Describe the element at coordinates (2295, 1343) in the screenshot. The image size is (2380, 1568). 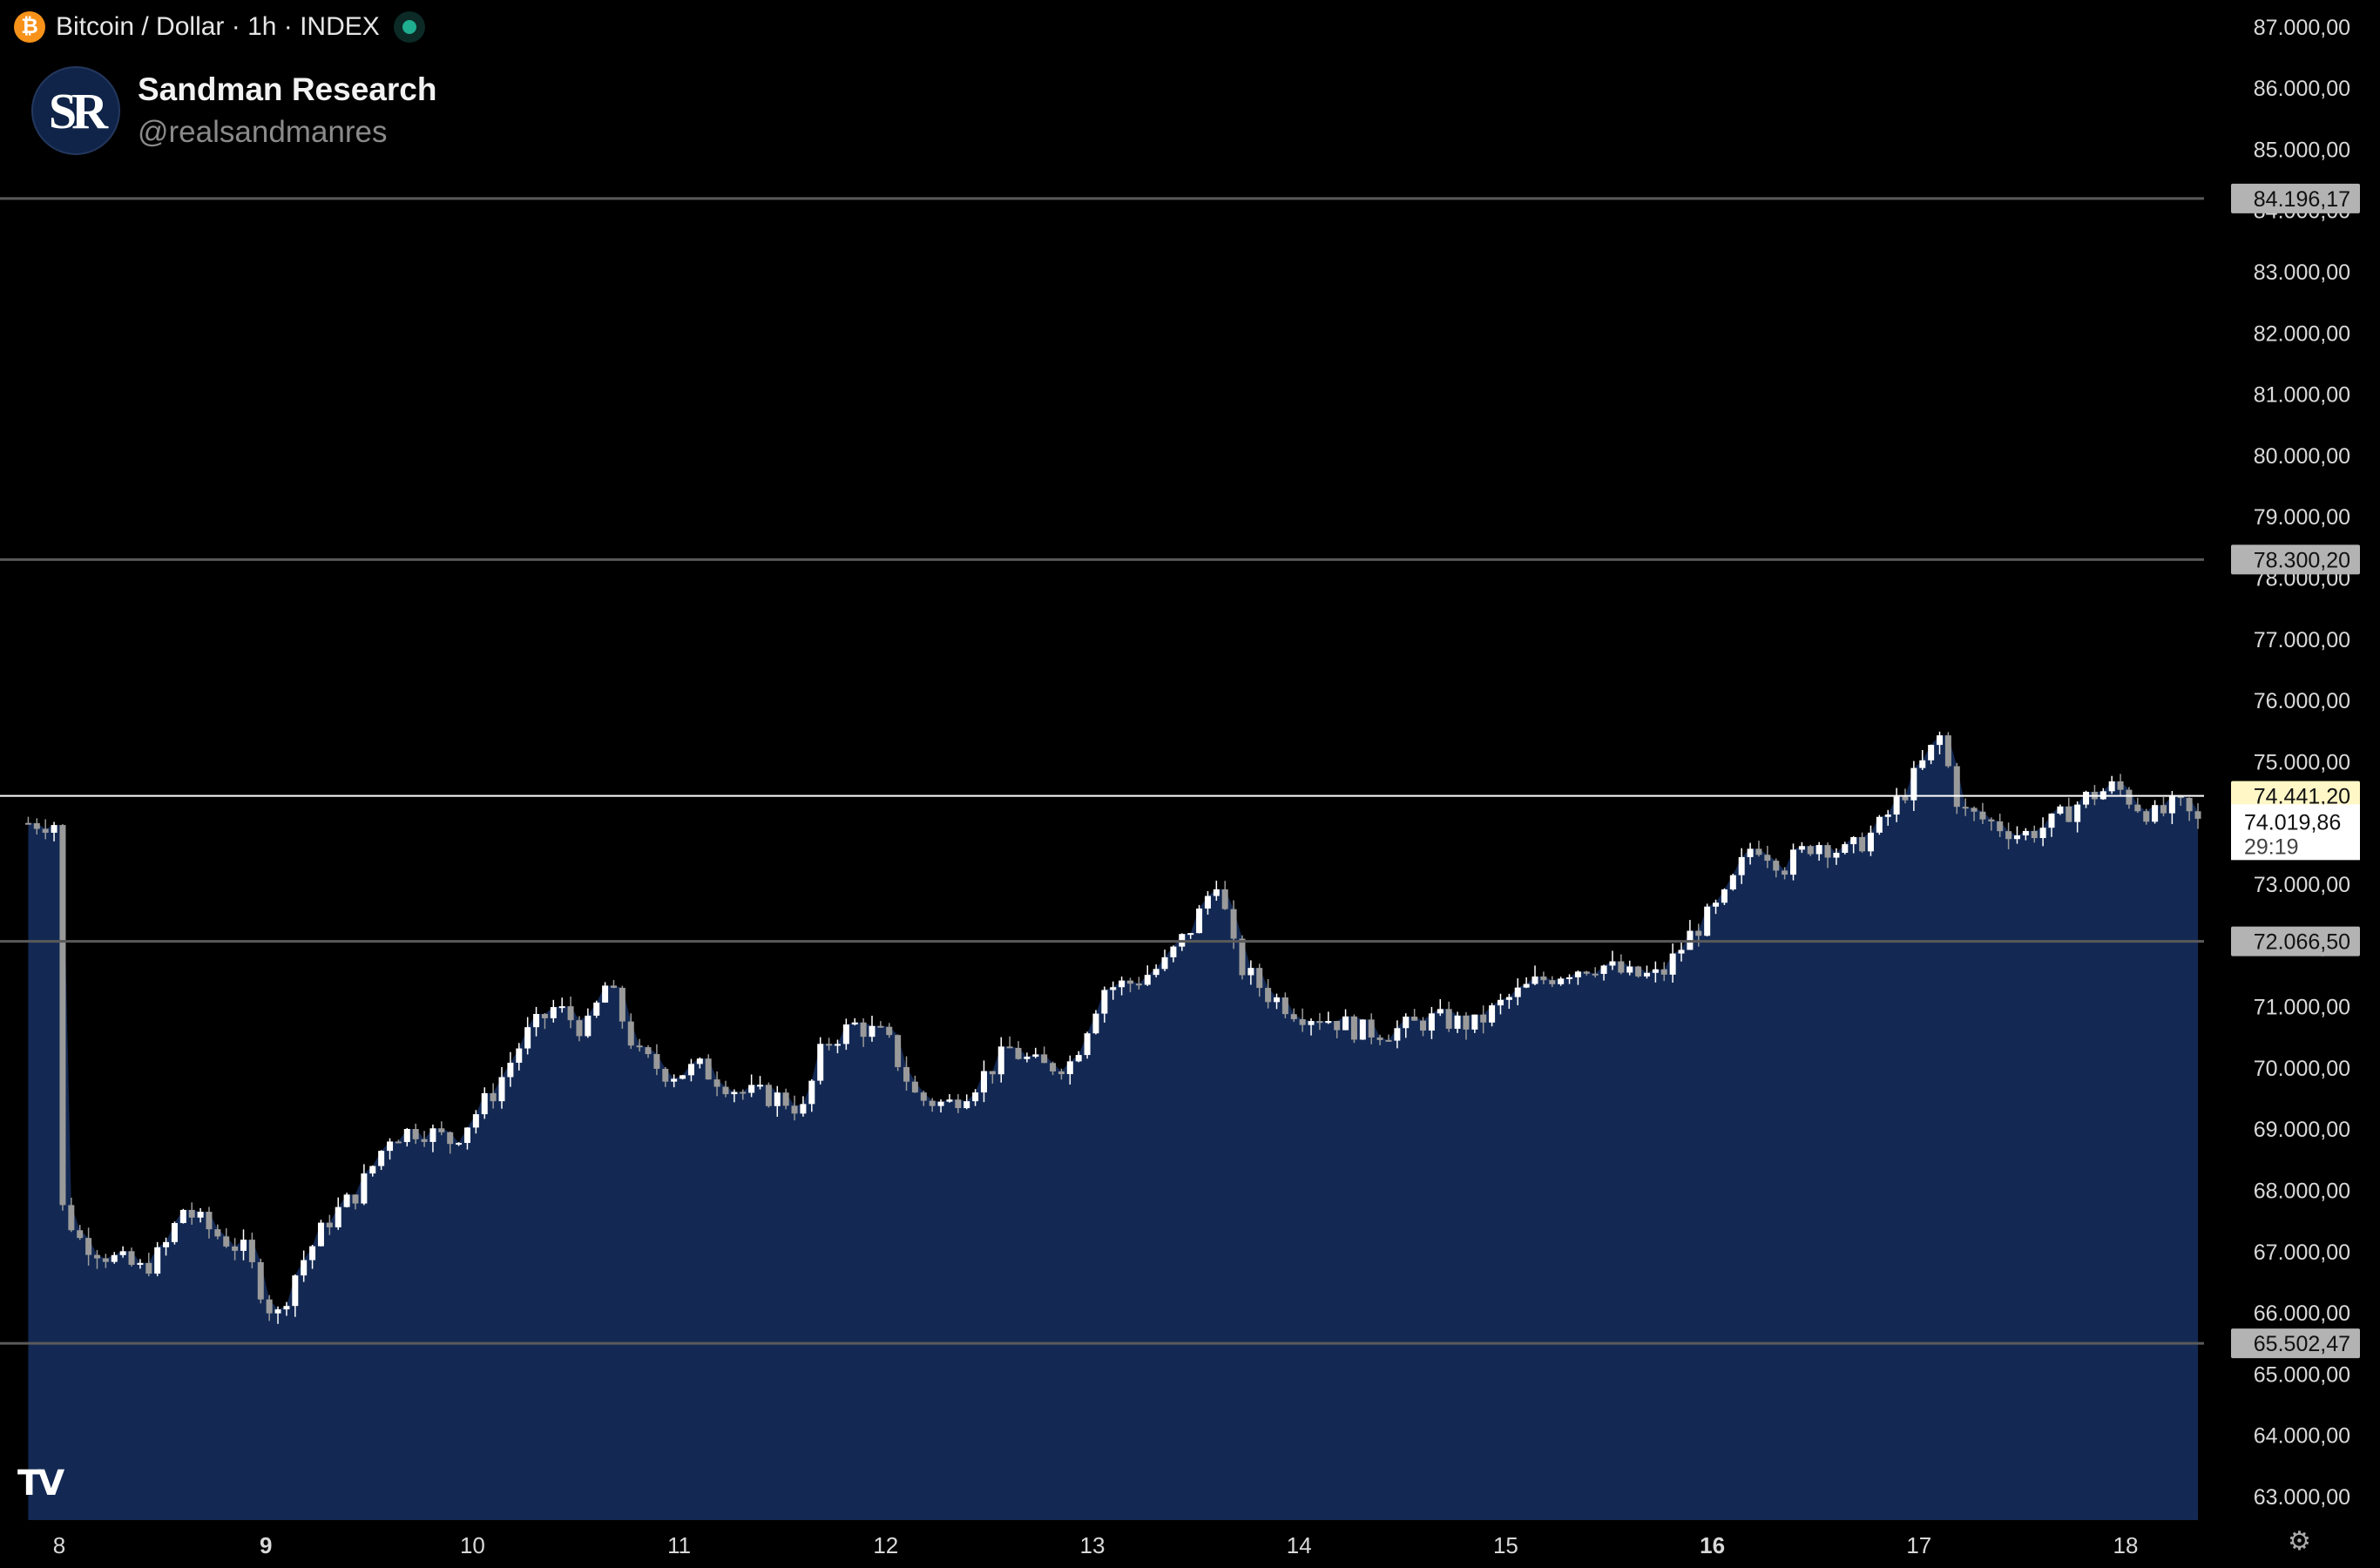
I see `price-level-label: 65.502,47` at that location.